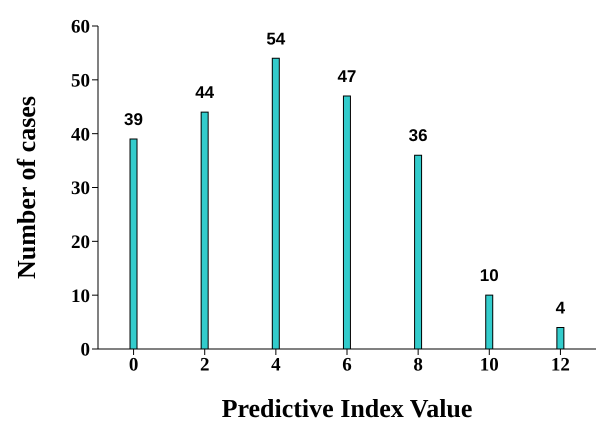 The image size is (604, 429). I want to click on x-axis-title: Predictive Index Value, so click(347, 408).